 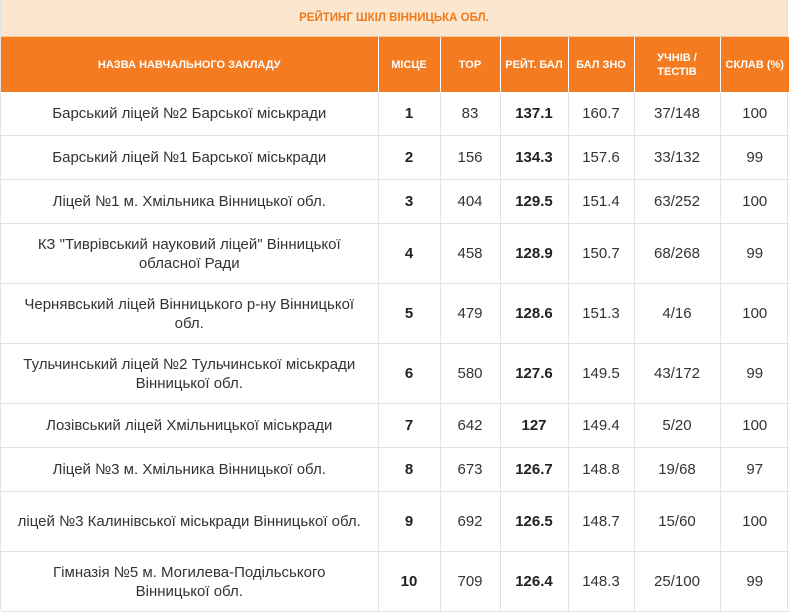 I want to click on top-cell: 673, so click(x=470, y=469).